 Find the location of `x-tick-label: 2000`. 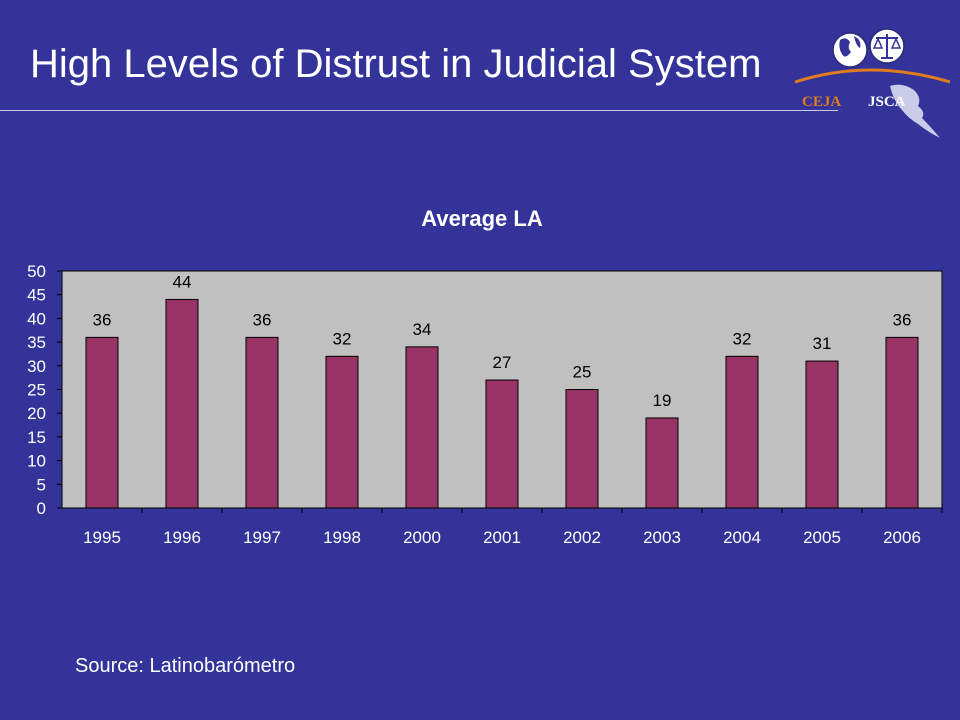

x-tick-label: 2000 is located at coordinates (422, 537).